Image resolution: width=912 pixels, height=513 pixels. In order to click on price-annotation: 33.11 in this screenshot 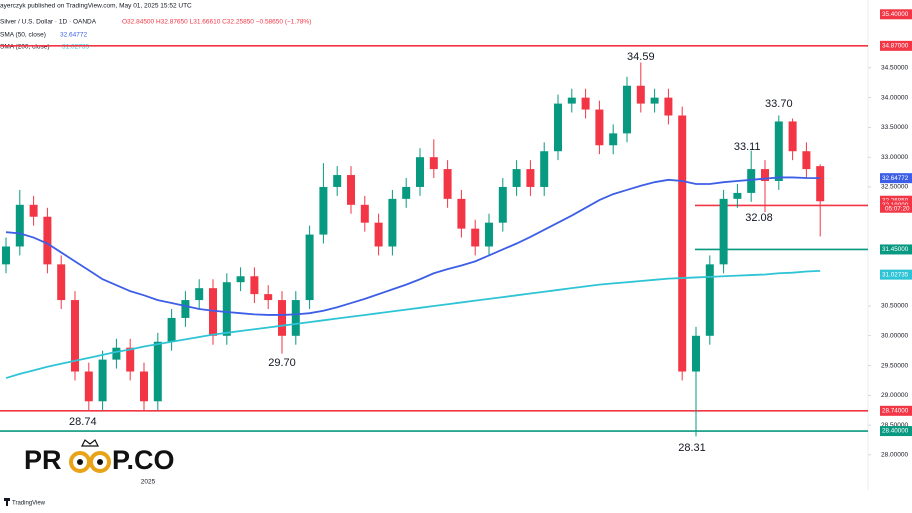, I will do `click(747, 147)`.